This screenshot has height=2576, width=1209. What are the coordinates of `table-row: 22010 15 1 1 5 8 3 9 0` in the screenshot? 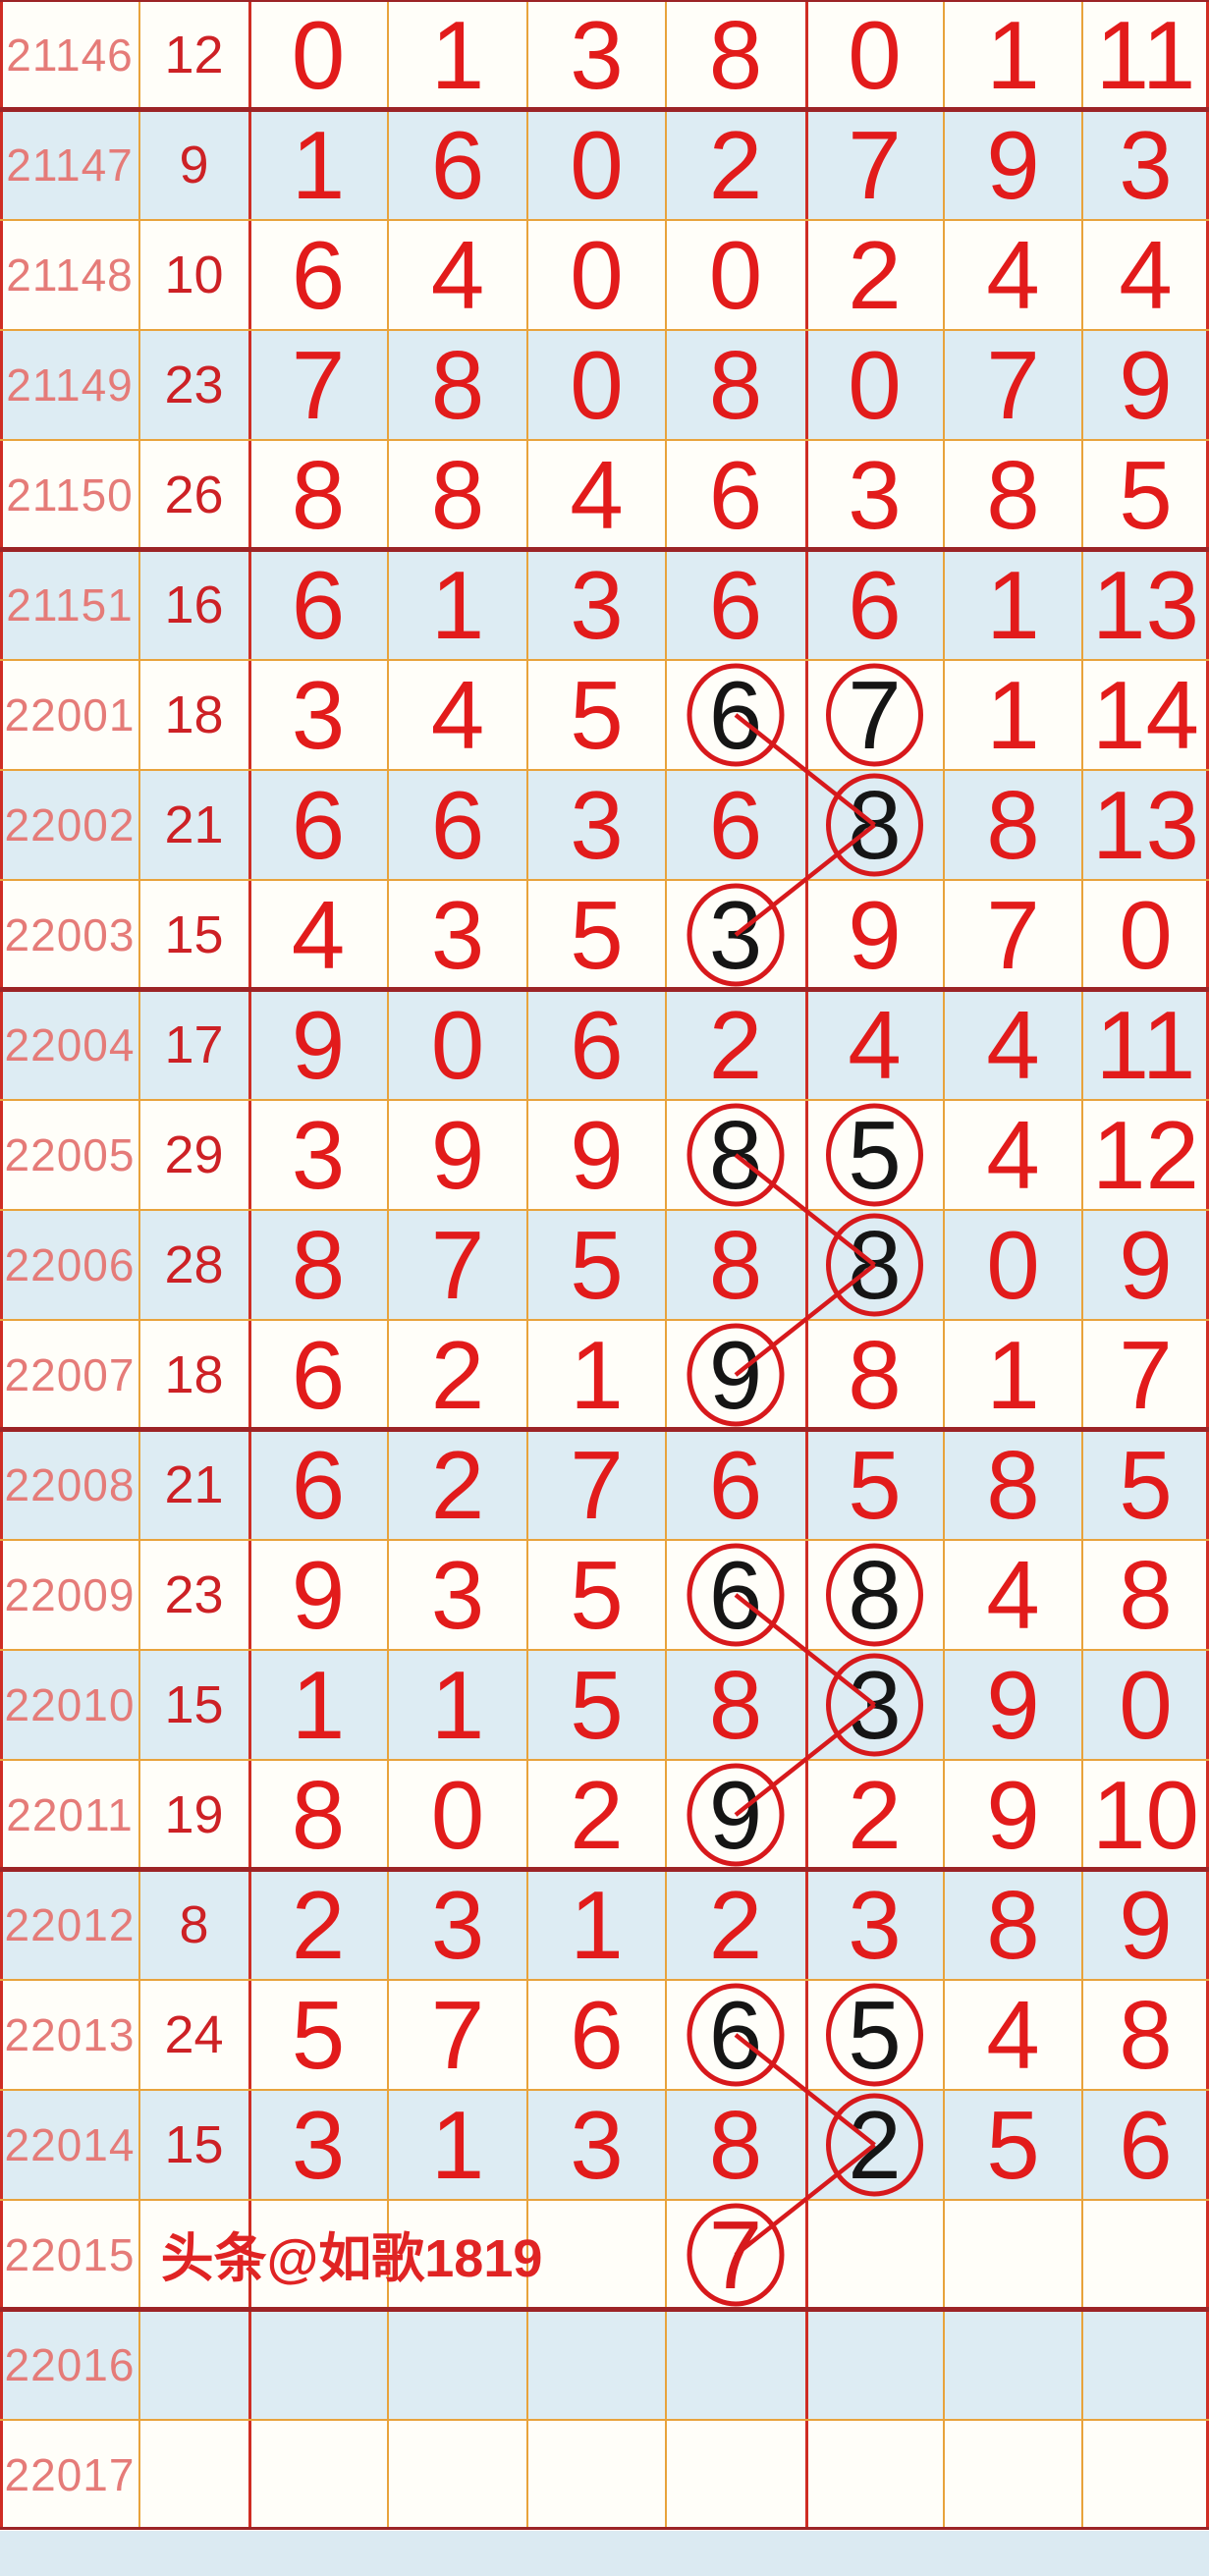 It's located at (604, 1705).